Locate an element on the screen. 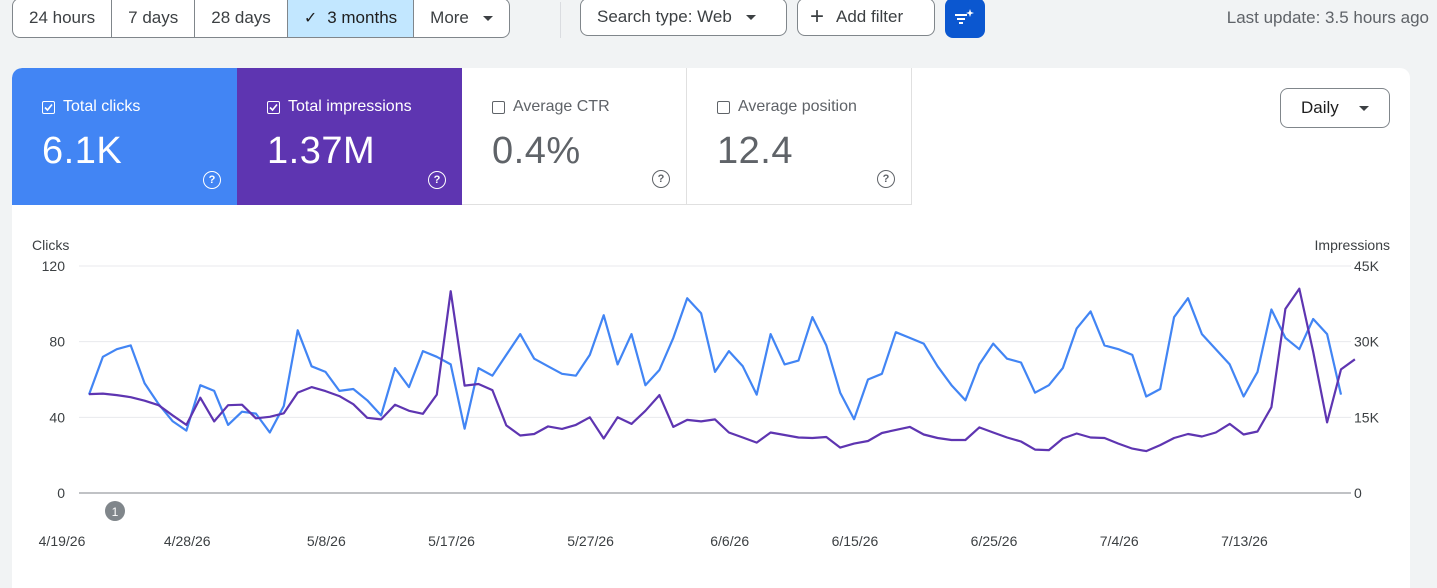  annotation-marker: 1 is located at coordinates (115, 511).